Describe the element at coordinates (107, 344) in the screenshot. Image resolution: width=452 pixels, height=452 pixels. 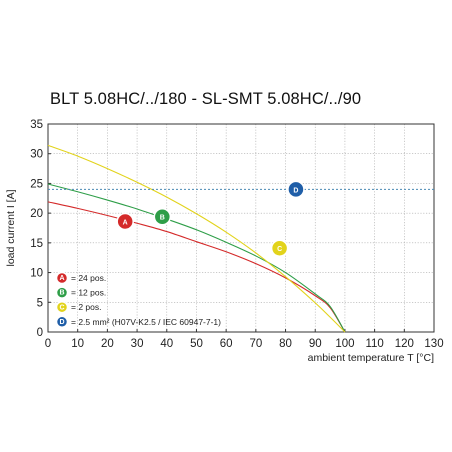
I see `x-tick-label: 20` at that location.